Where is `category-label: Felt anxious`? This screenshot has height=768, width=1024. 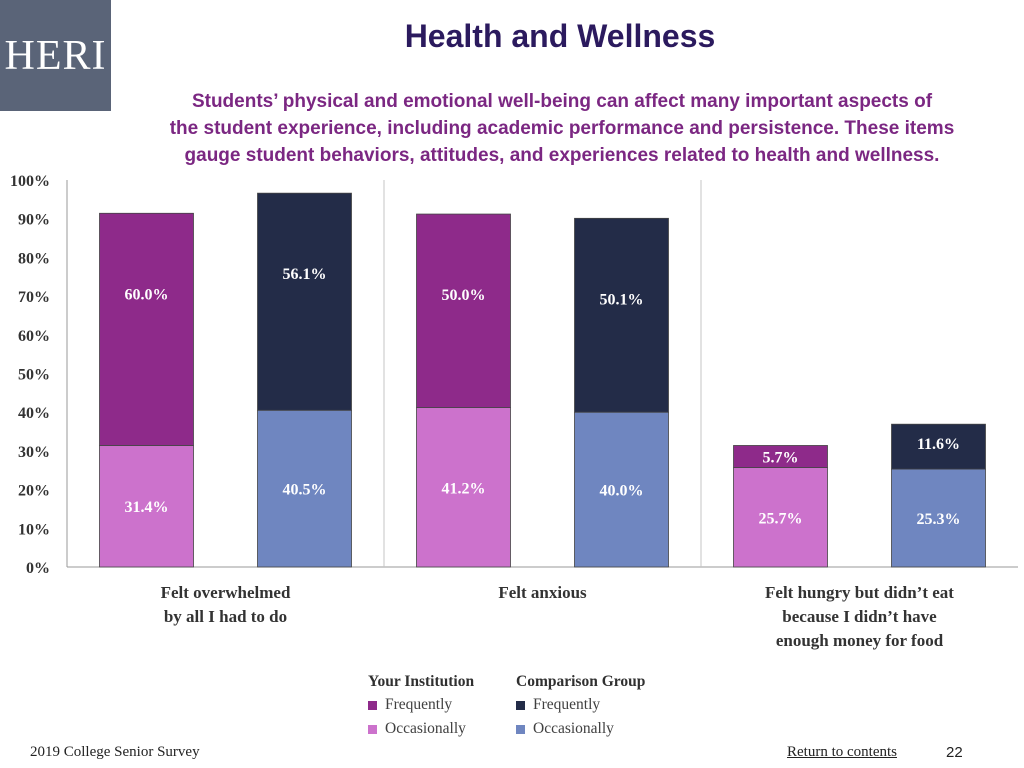 category-label: Felt anxious is located at coordinates (542, 592).